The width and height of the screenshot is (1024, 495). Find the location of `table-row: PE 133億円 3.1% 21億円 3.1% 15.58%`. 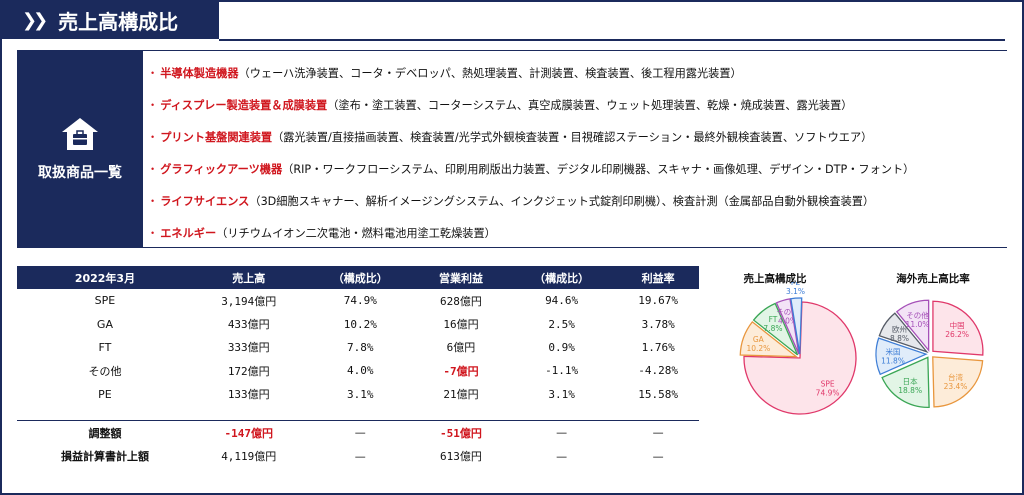

table-row: PE 133億円 3.1% 21億円 3.1% 15.58% is located at coordinates (358, 394).